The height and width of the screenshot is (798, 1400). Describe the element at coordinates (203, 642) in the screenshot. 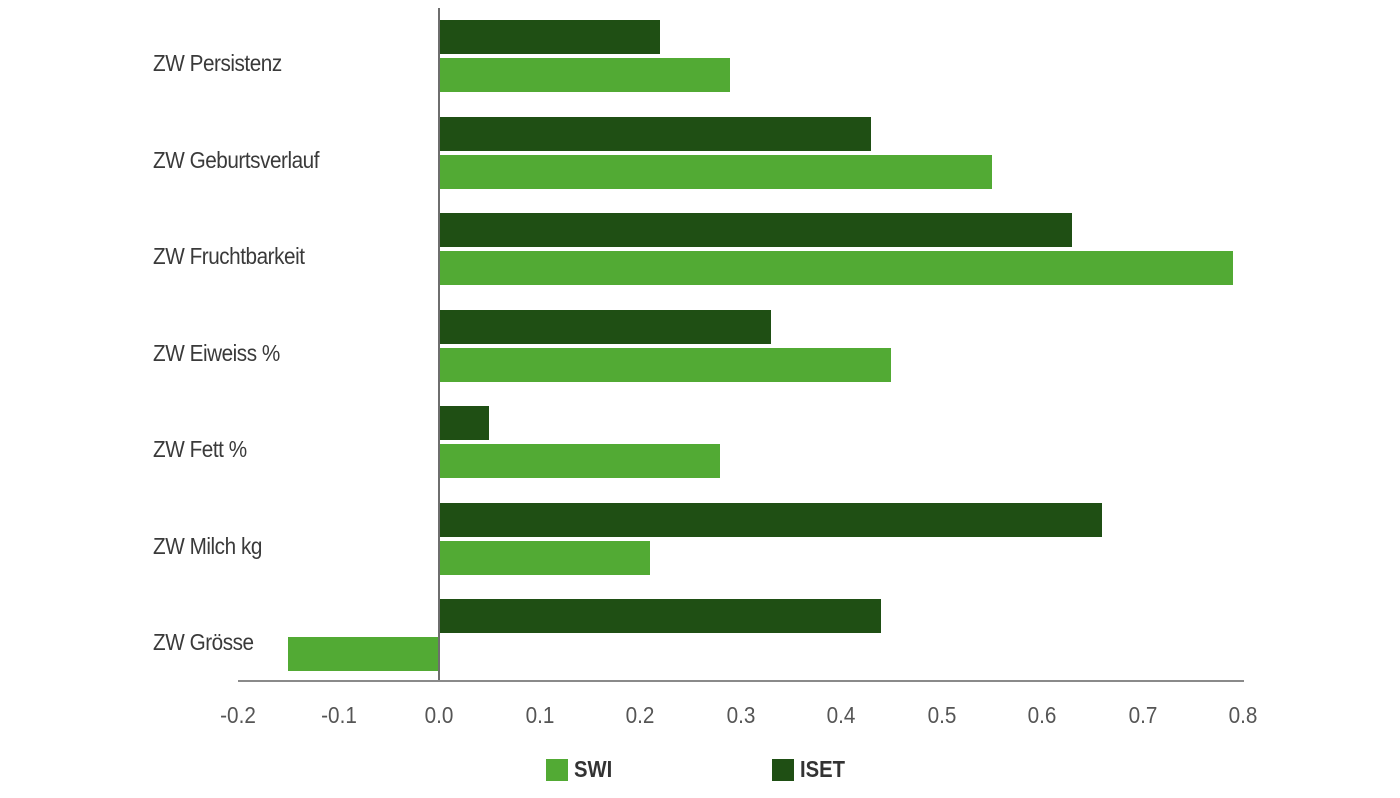

I see `category-label: ZW Grösse` at that location.